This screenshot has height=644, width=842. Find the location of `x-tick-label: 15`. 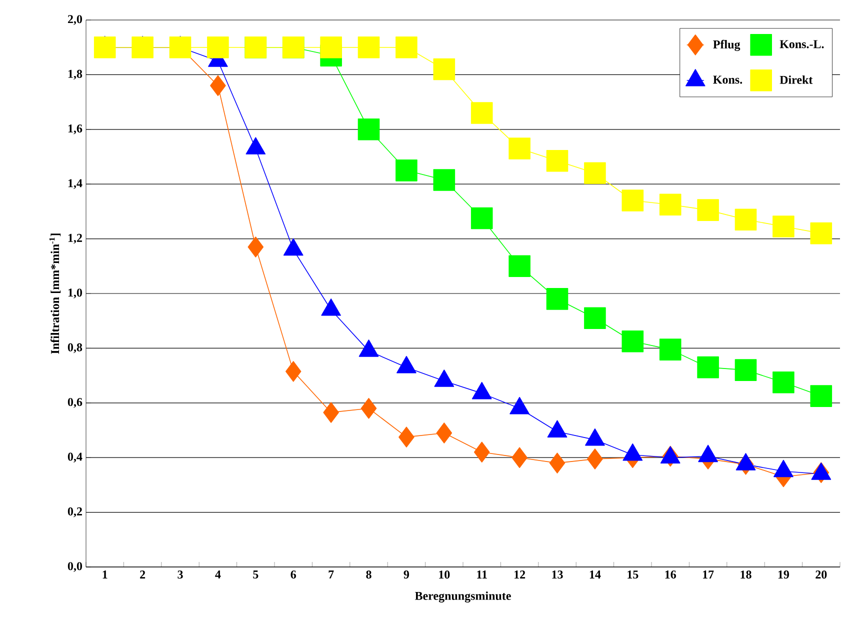

x-tick-label: 15 is located at coordinates (633, 574).